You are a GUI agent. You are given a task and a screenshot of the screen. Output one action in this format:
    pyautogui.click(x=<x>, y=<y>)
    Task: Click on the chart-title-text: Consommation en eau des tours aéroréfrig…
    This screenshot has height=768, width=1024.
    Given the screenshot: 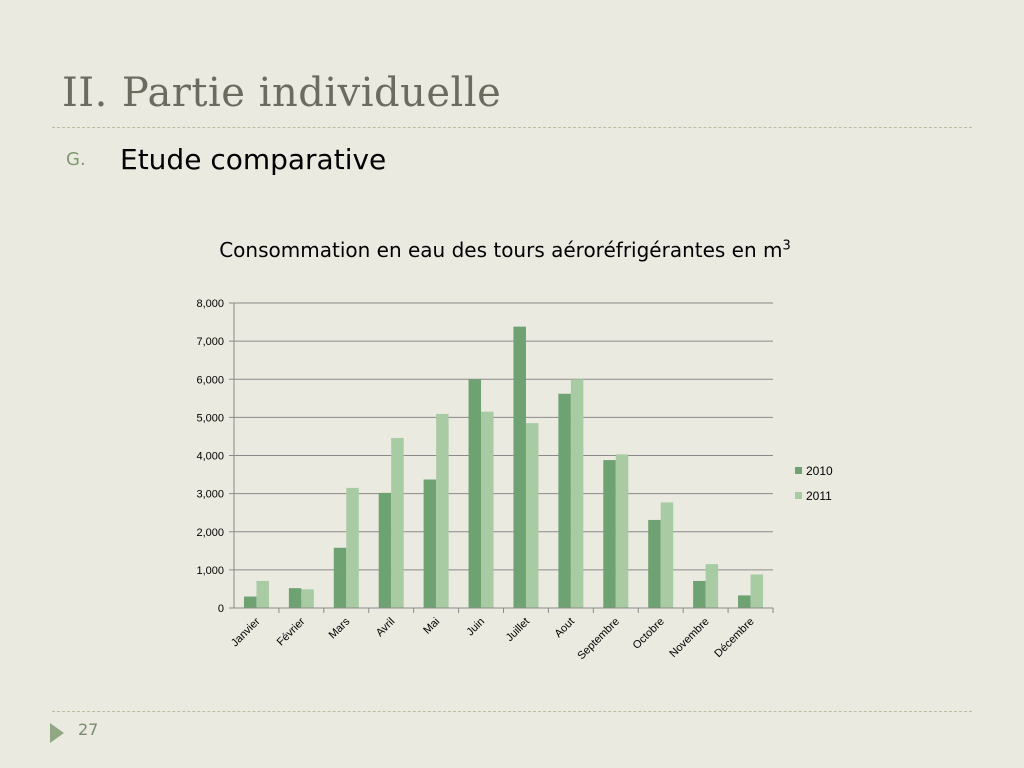 What is the action you would take?
    pyautogui.click(x=501, y=250)
    